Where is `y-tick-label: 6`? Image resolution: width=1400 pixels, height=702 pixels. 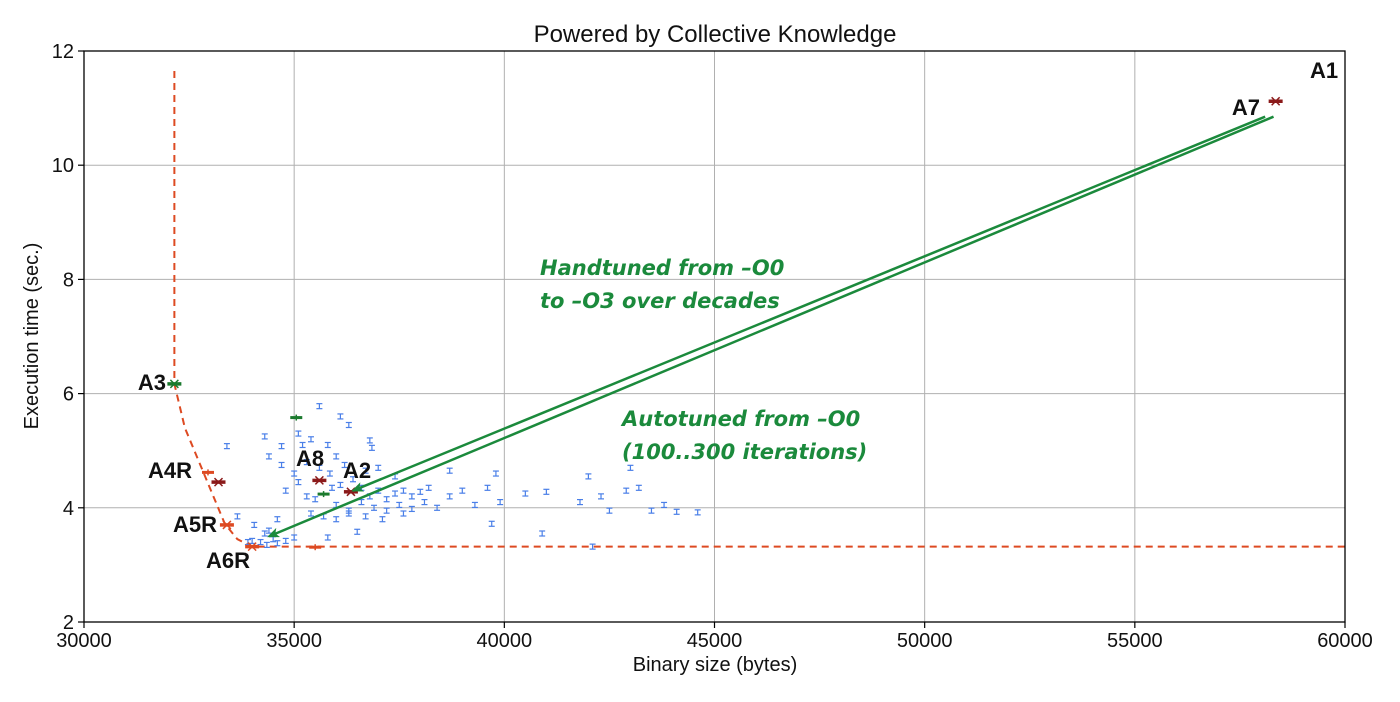 y-tick-label: 6 is located at coordinates (68, 395).